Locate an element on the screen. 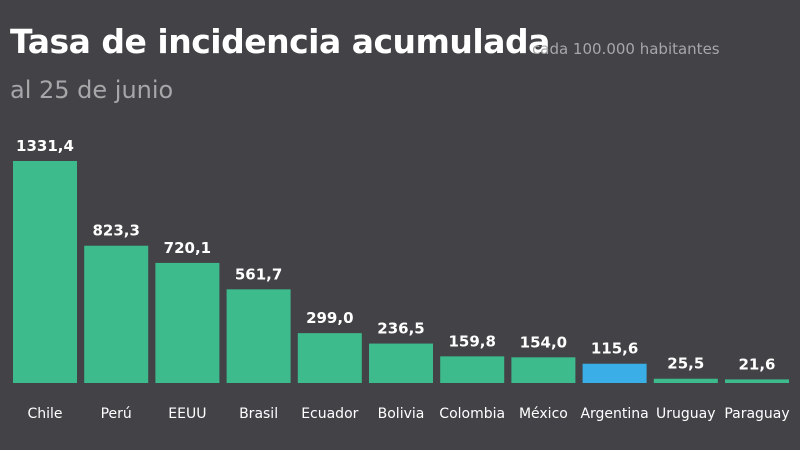 This screenshot has height=450, width=800. bar-argentina is located at coordinates (614, 373).